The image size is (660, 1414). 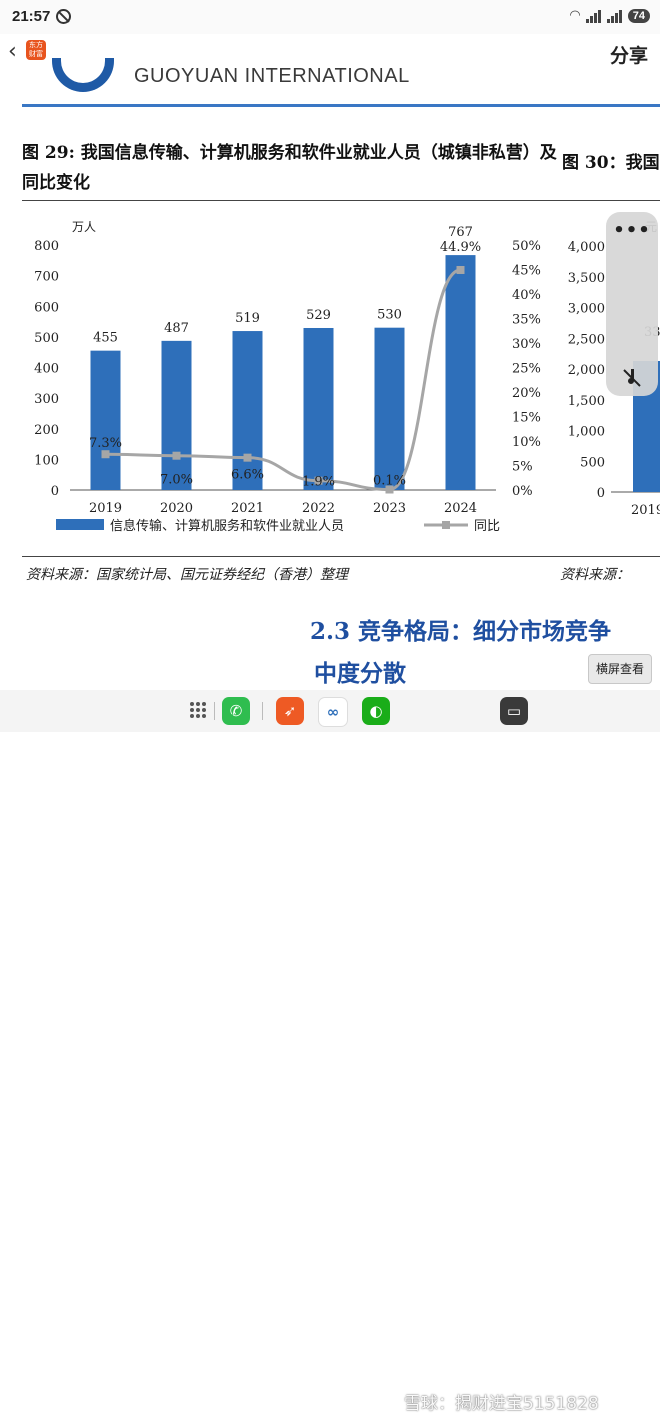 What do you see at coordinates (586, 247) in the screenshot?
I see `figure-30-tick-label: 4,000` at bounding box center [586, 247].